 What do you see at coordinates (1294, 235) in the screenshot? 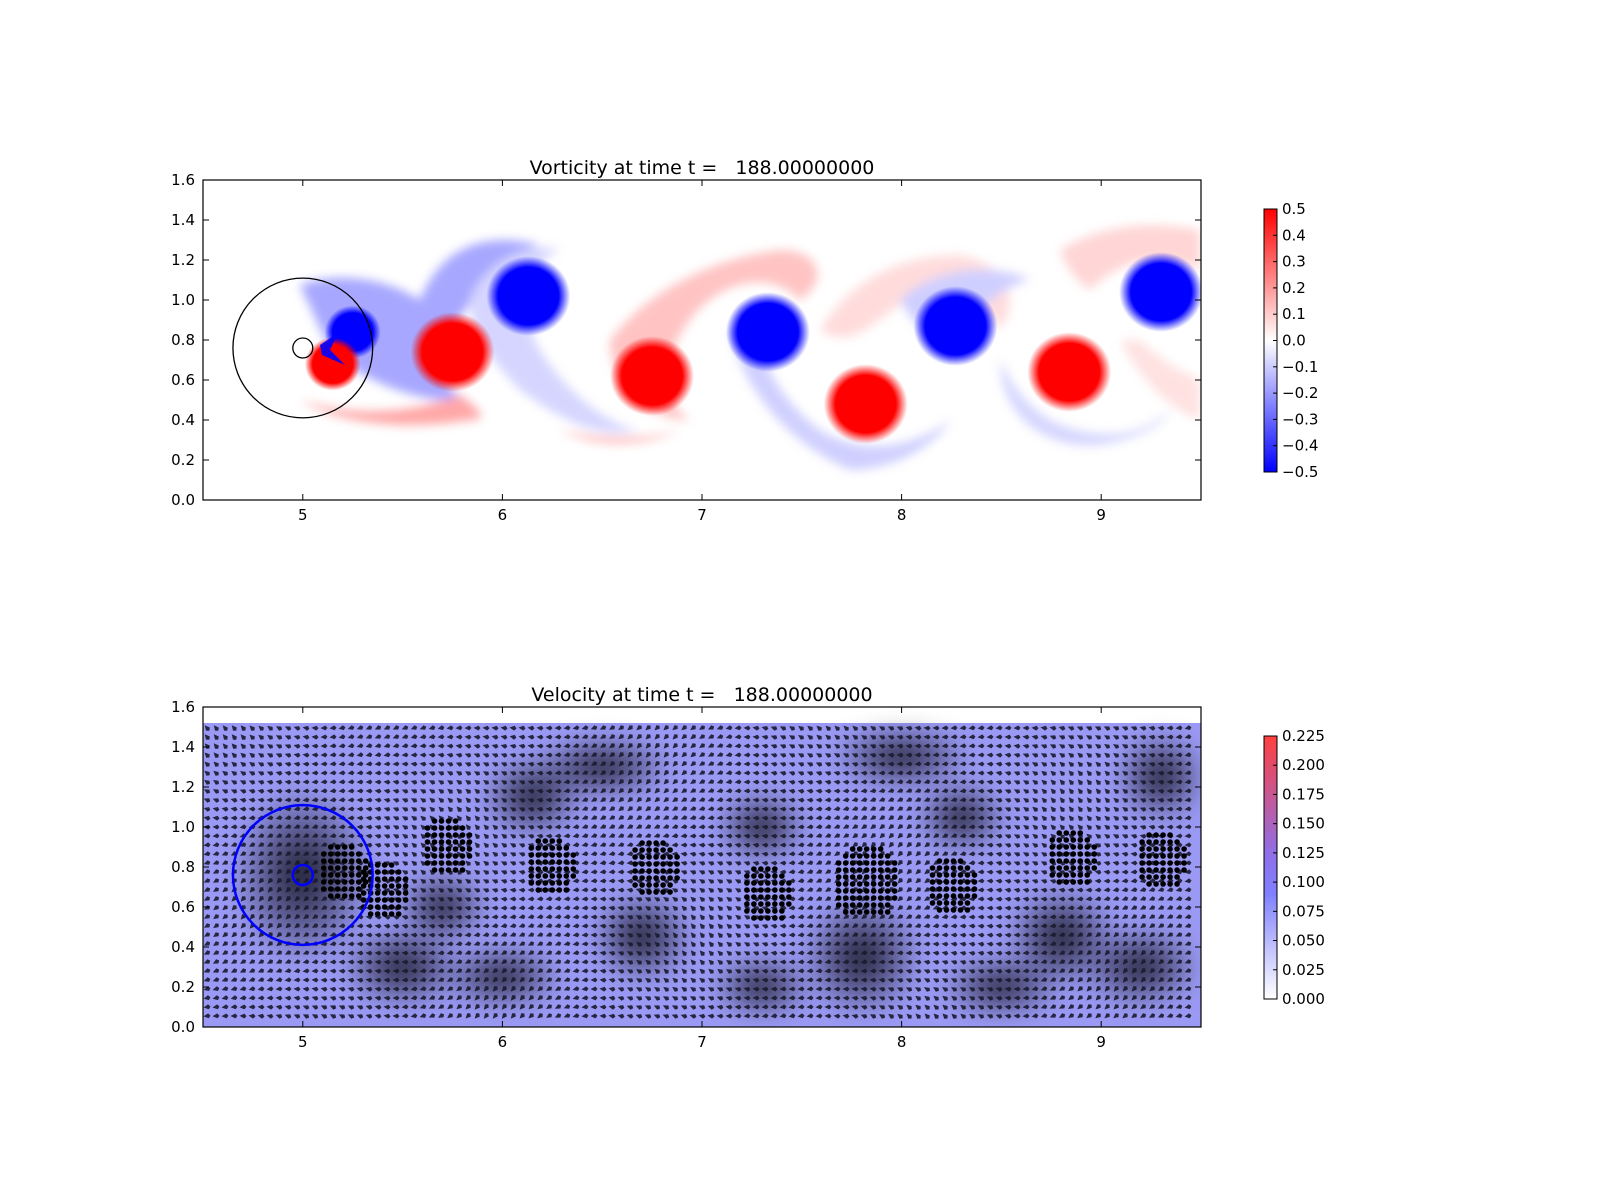
I see `vorticity-colorbar-label: 0.4` at bounding box center [1294, 235].